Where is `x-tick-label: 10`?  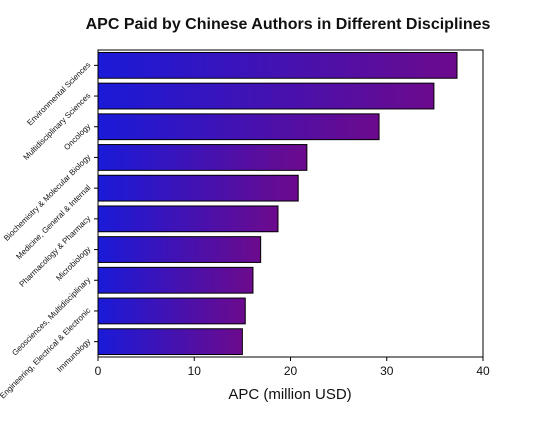 x-tick-label: 10 is located at coordinates (195, 371).